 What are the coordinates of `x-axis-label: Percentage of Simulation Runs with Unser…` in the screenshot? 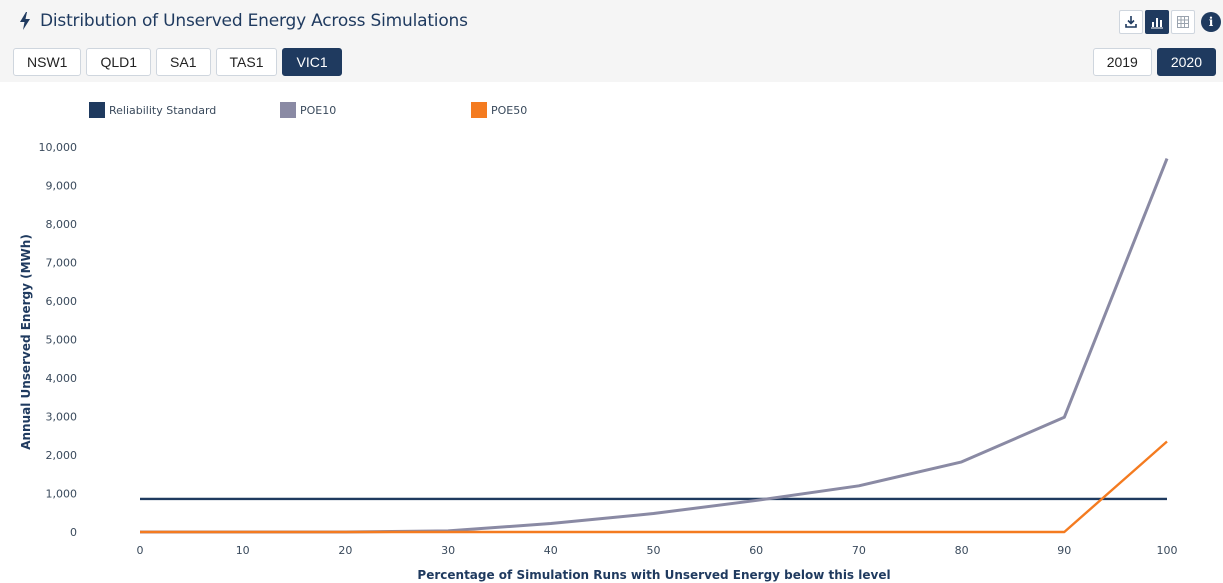 It's located at (653, 575).